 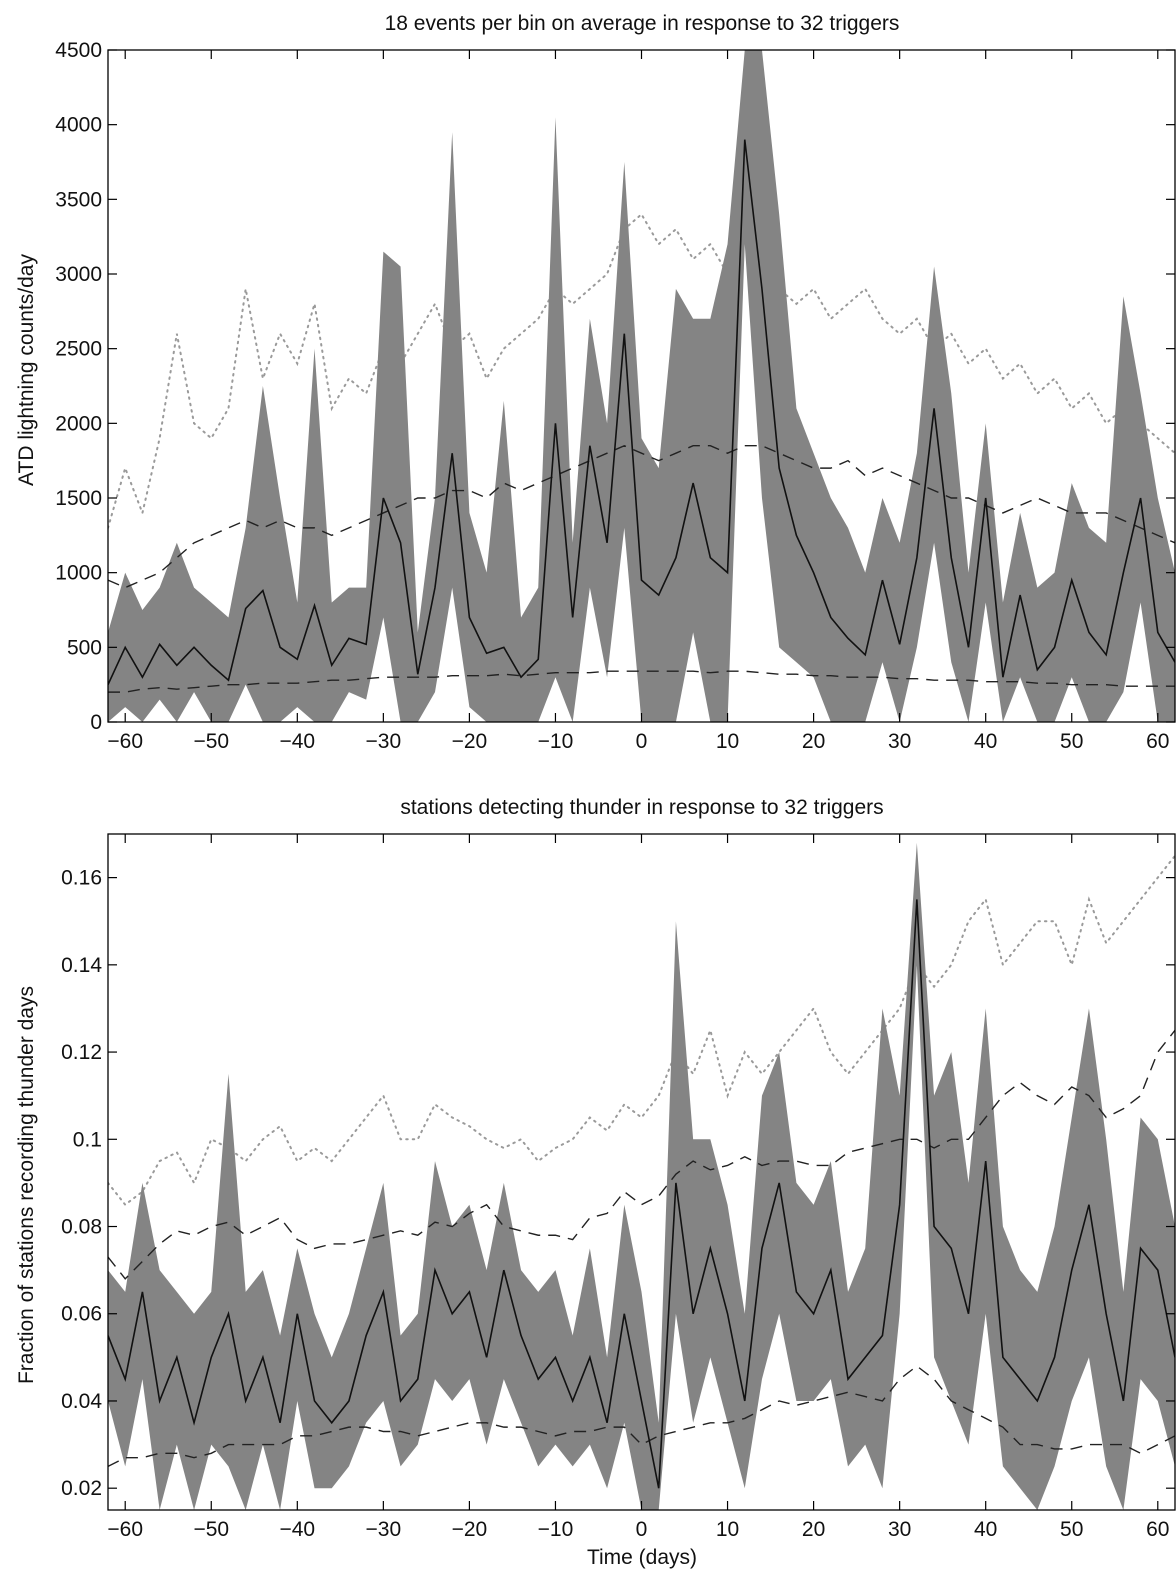 I want to click on bottom-x-axis-label: Time (days), so click(x=642, y=1557).